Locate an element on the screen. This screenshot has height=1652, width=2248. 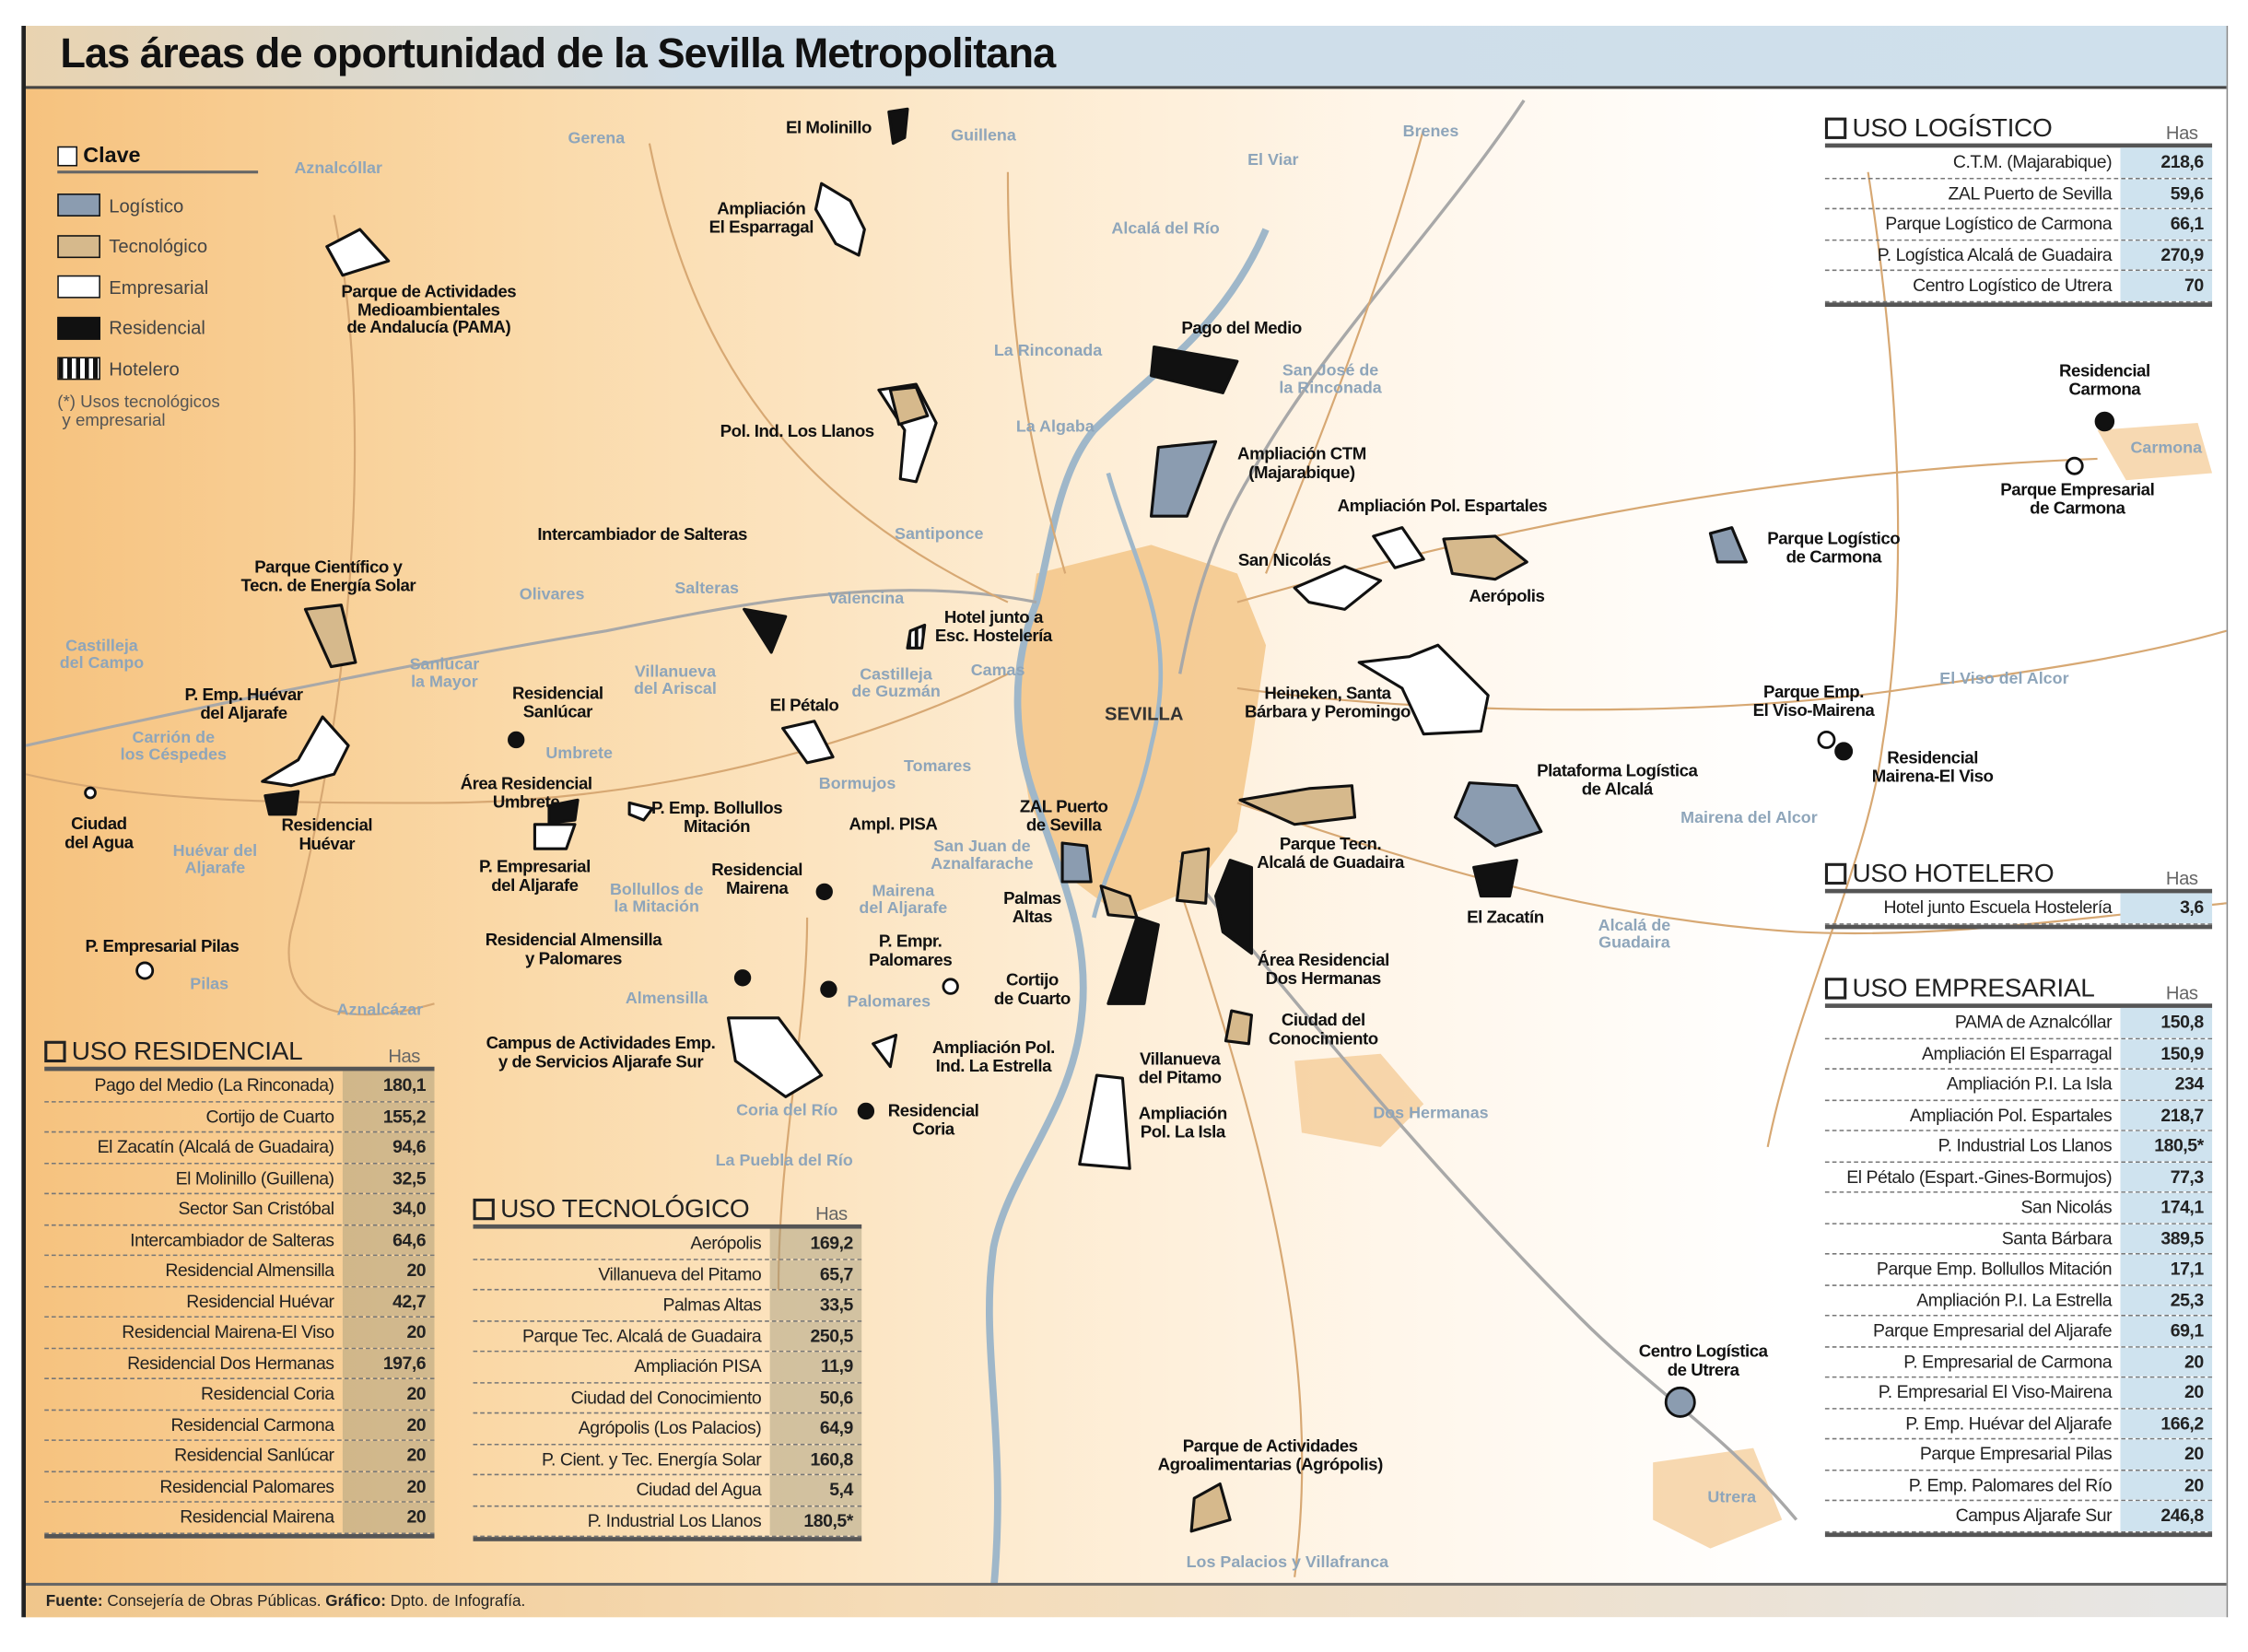
site-label: P. Empr. Palomares is located at coordinates (910, 950).